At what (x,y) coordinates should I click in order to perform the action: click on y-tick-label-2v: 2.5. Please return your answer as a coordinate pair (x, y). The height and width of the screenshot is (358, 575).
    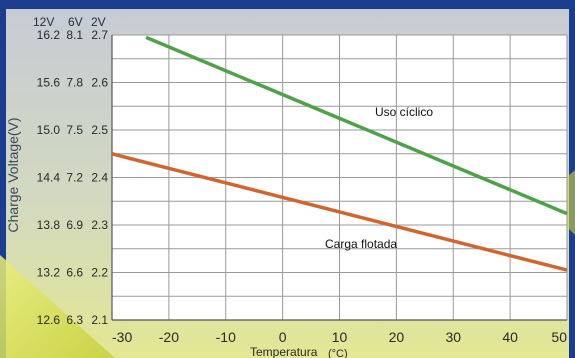
    Looking at the image, I should click on (99, 130).